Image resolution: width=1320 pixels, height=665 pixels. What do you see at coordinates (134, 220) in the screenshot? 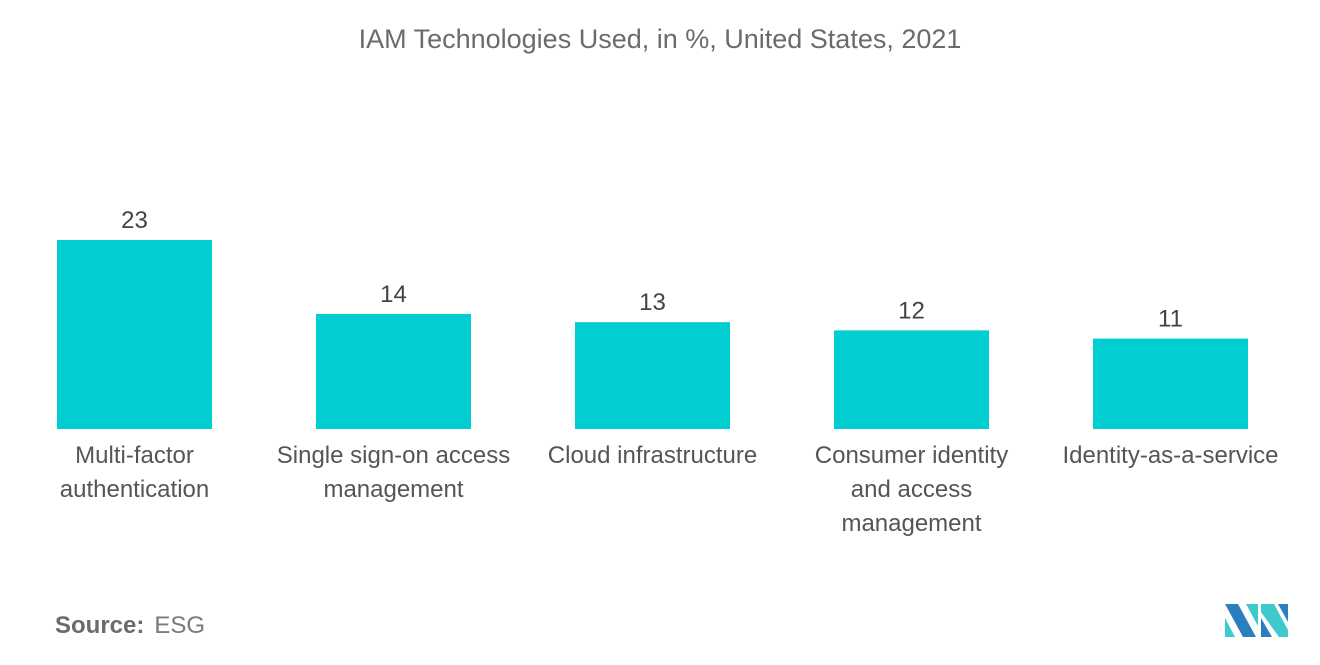
I see `data-label: 23` at bounding box center [134, 220].